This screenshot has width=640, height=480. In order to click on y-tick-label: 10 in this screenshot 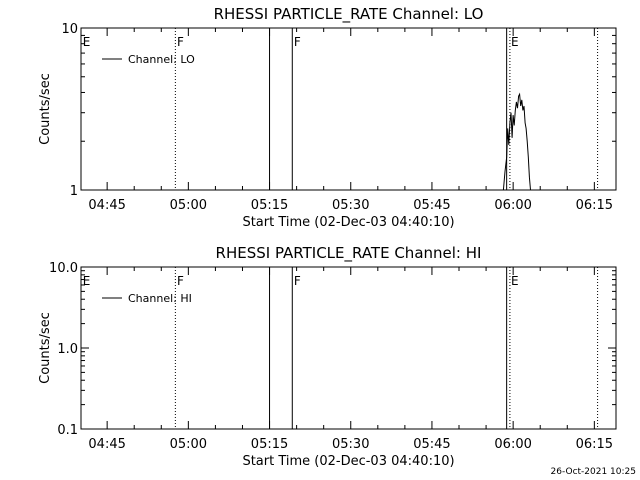, I will do `click(69, 29)`.